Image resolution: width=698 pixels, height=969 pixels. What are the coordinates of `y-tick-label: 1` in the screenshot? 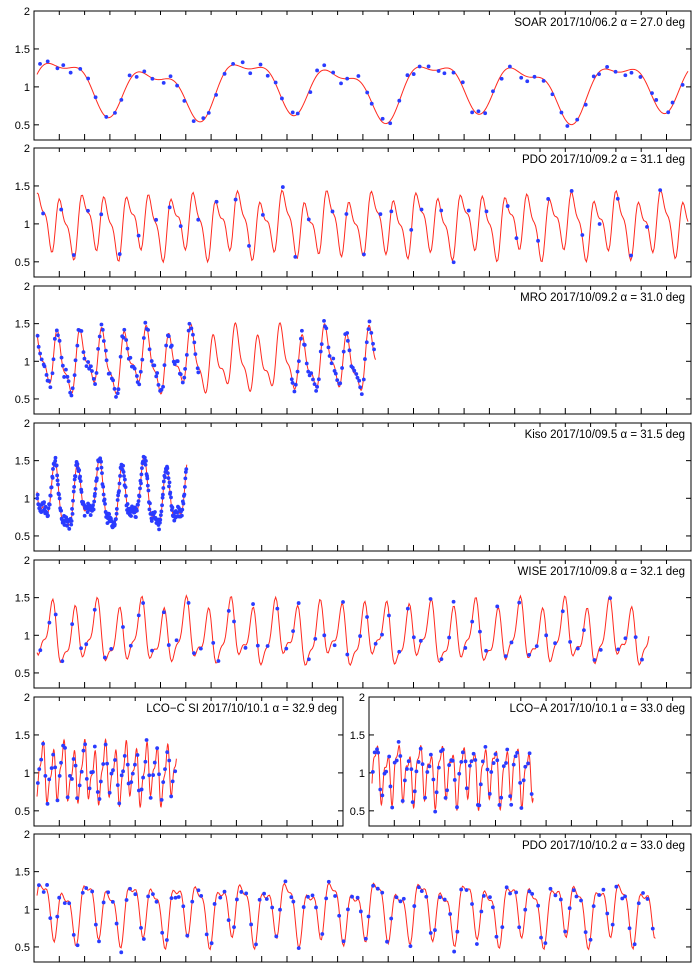 It's located at (27, 499).